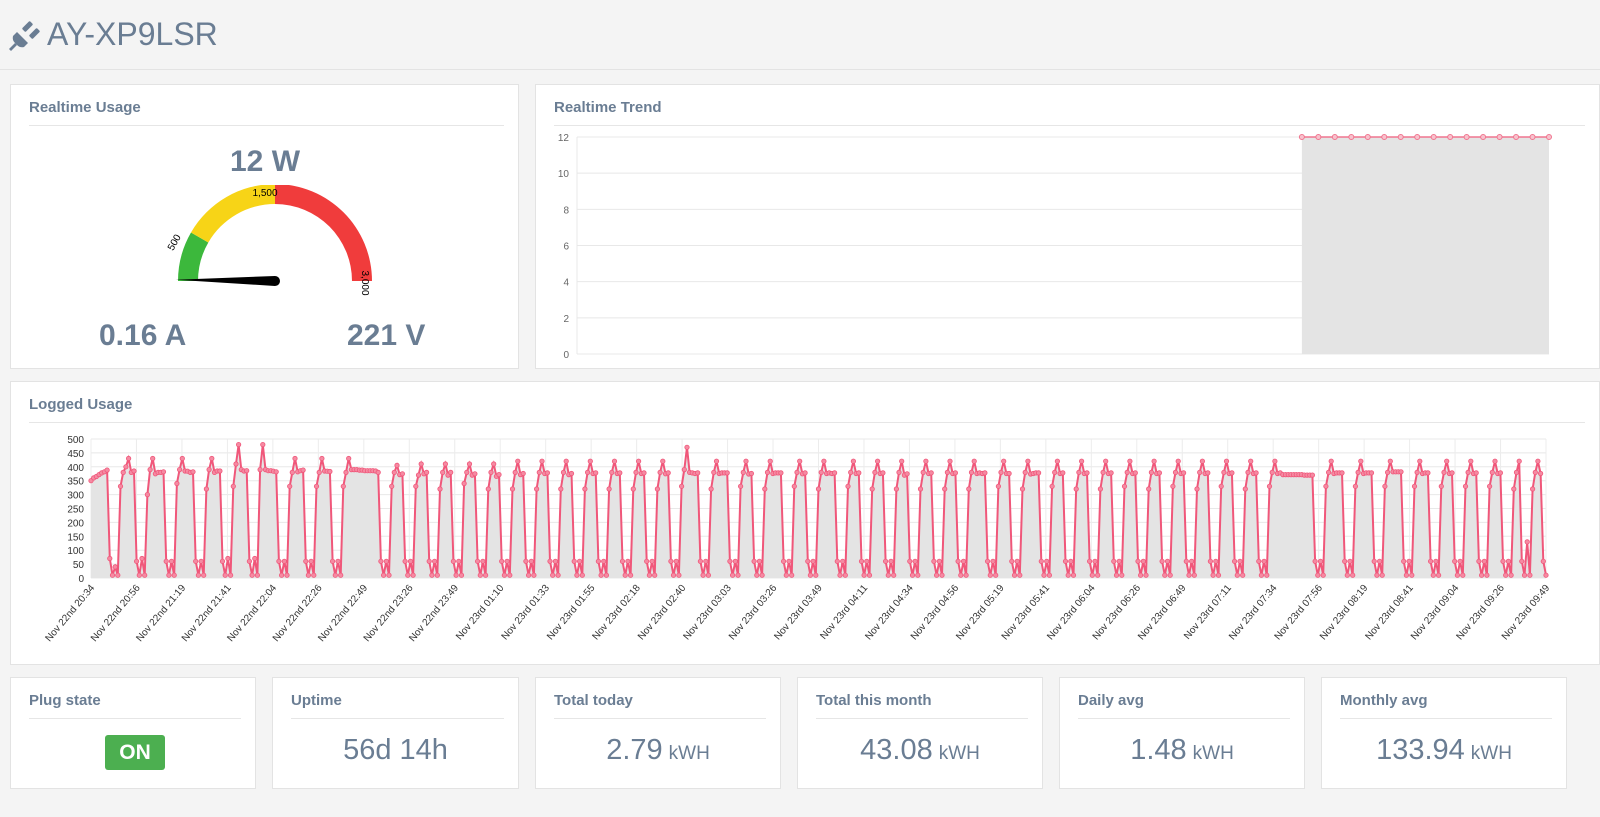 This screenshot has height=817, width=1600. Describe the element at coordinates (1026, 613) in the screenshot. I see `logged-x-tick-label: Nov 23rd 05:41` at that location.